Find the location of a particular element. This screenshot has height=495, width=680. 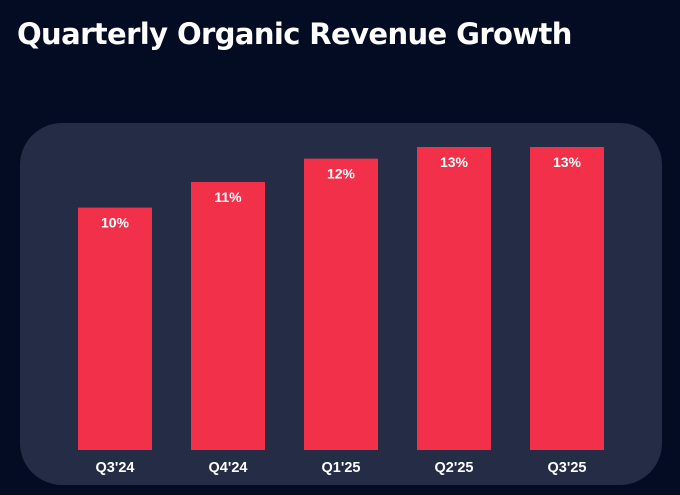

x-tick-label-4: Q3'25 is located at coordinates (567, 468).